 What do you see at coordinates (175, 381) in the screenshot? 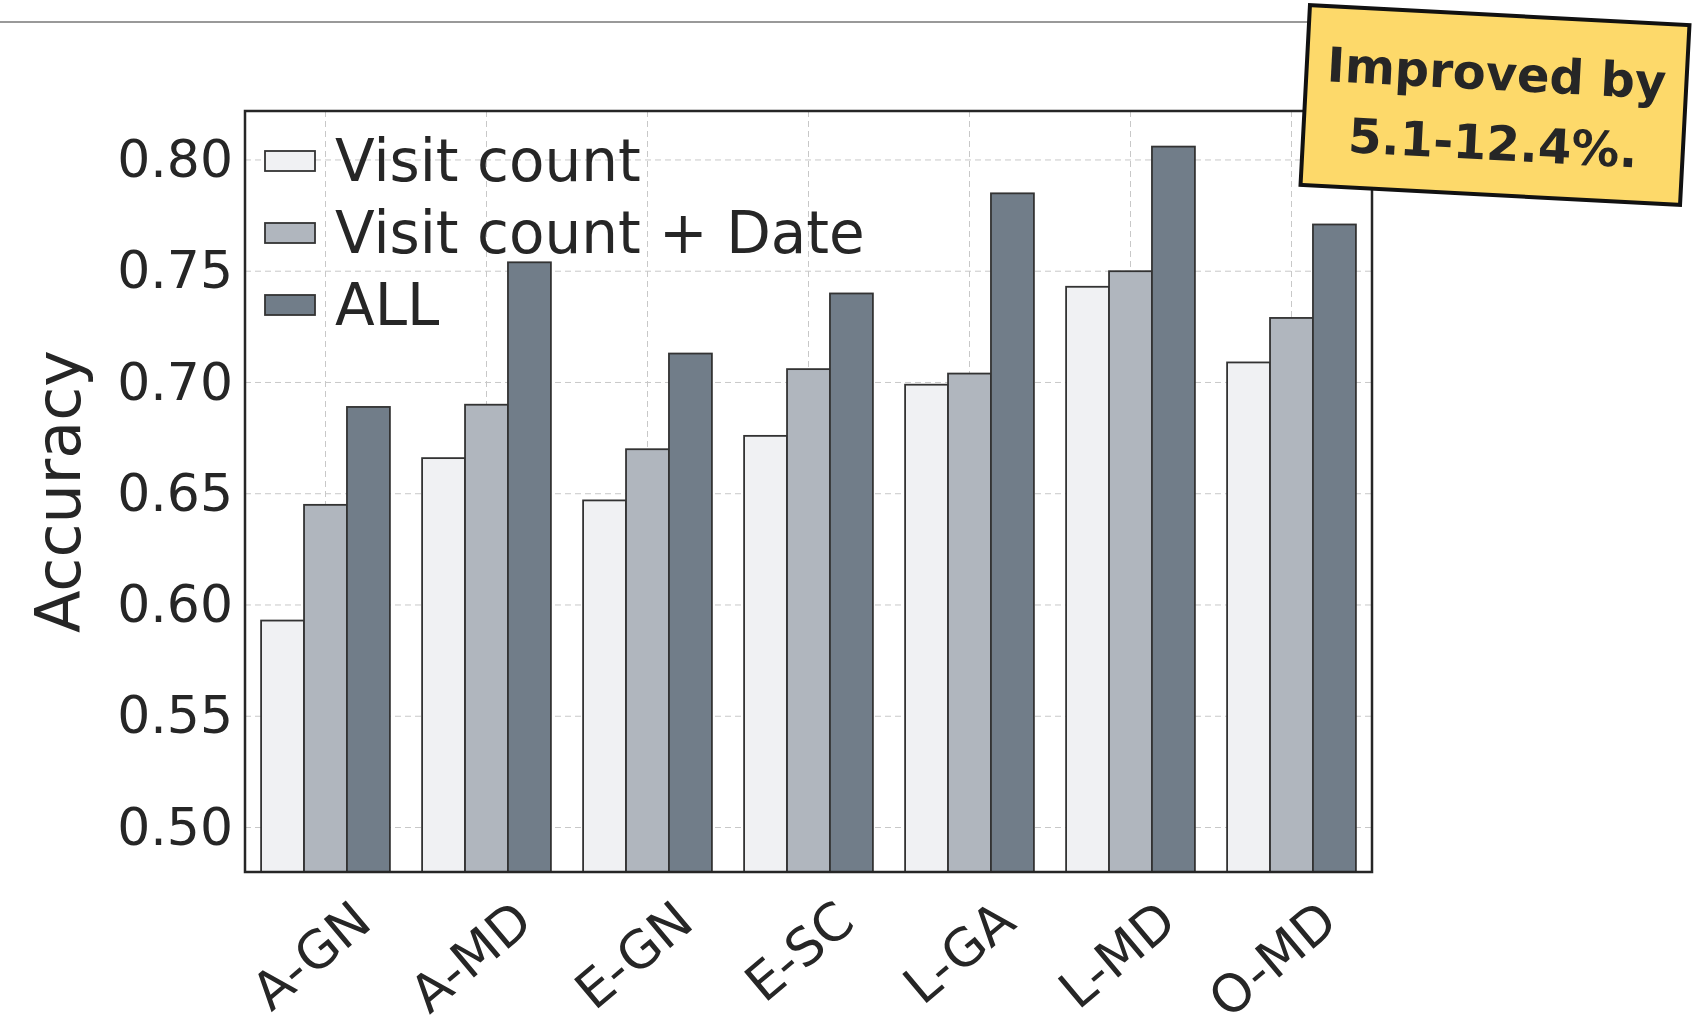
I see `y-tick-label: 0.70` at bounding box center [175, 381].